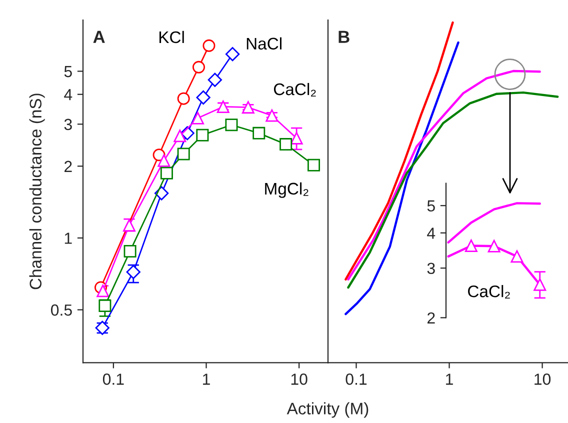 This screenshot has width=568, height=423. Describe the element at coordinates (327, 410) in the screenshot. I see `x-axis-title: Activity (M)` at that location.